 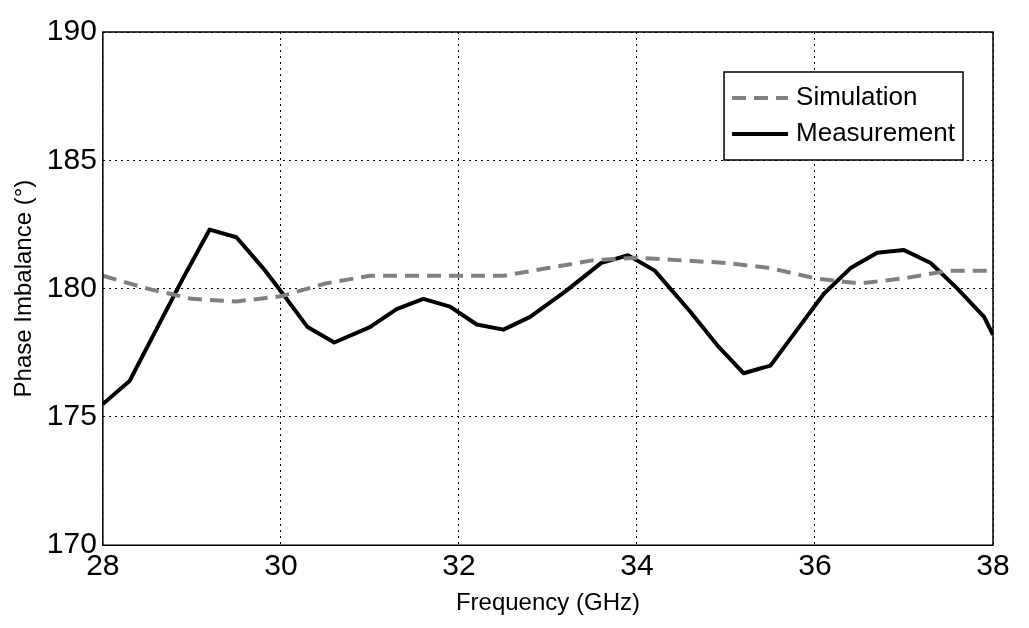 What do you see at coordinates (637, 565) in the screenshot?
I see `x-tick-label: 34` at bounding box center [637, 565].